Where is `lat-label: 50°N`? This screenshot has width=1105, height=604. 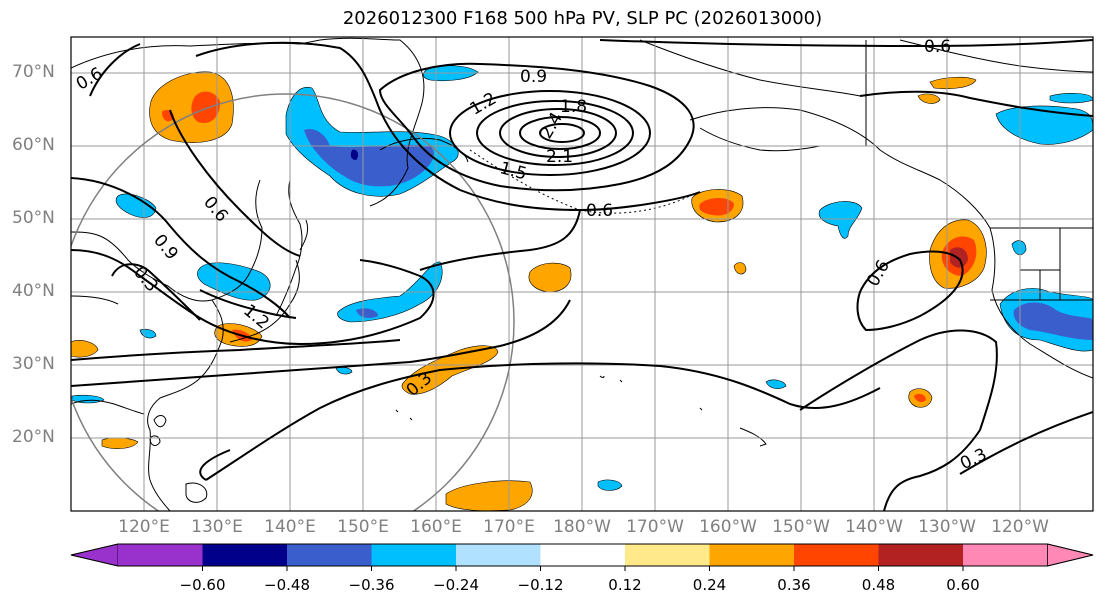
lat-label: 50°N is located at coordinates (33, 218).